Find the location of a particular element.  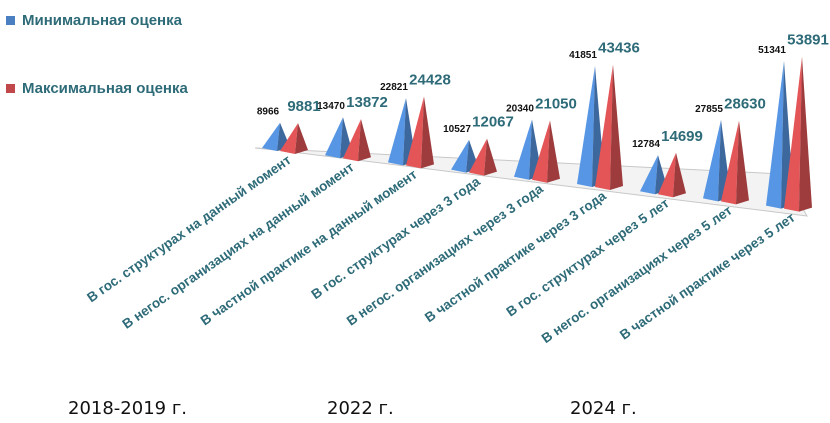

pyramid-min-2-light-face is located at coordinates (334, 138).